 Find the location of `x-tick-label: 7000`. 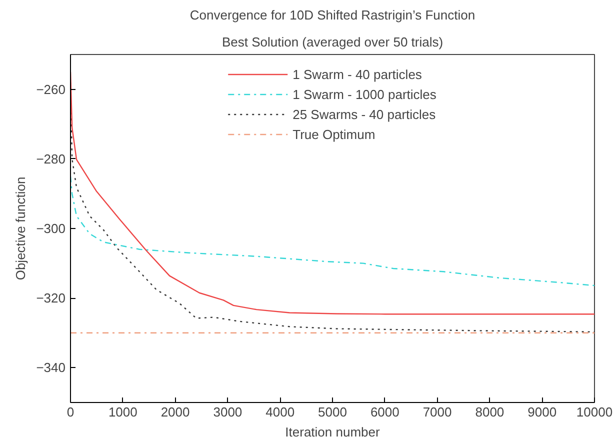

x-tick-label: 7000 is located at coordinates (437, 412).